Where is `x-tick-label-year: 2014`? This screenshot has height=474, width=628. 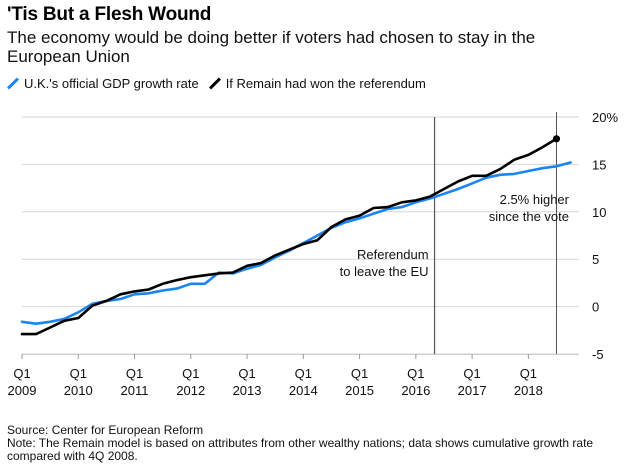
x-tick-label-year: 2014 is located at coordinates (303, 390).